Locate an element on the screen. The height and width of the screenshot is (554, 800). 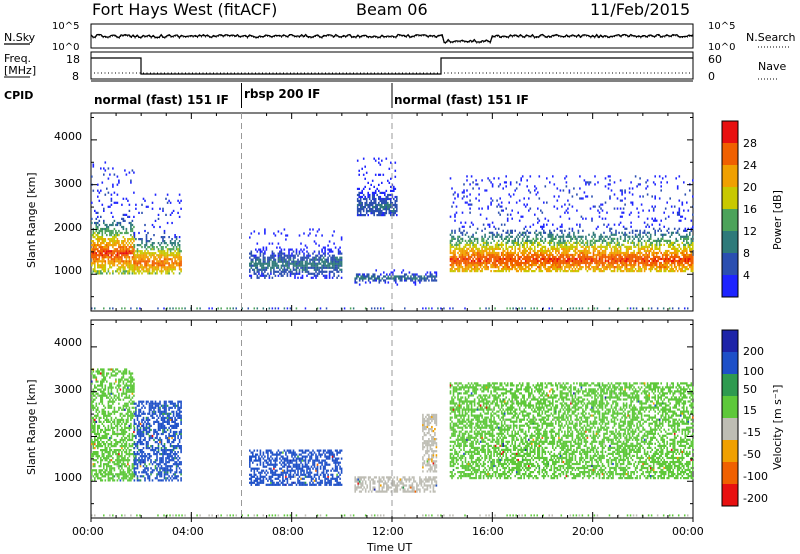
cpid-seg-3: normal (fast) 151 IF is located at coordinates (461, 100).